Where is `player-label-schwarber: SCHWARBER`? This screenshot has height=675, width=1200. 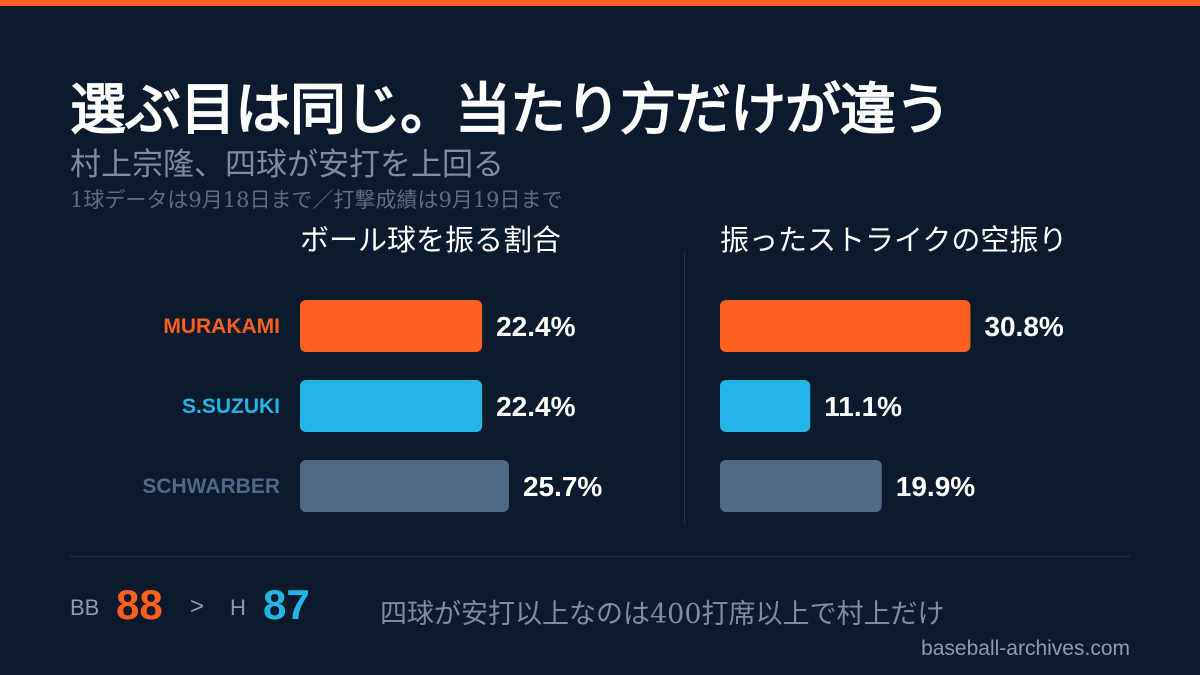 player-label-schwarber: SCHWARBER is located at coordinates (211, 486).